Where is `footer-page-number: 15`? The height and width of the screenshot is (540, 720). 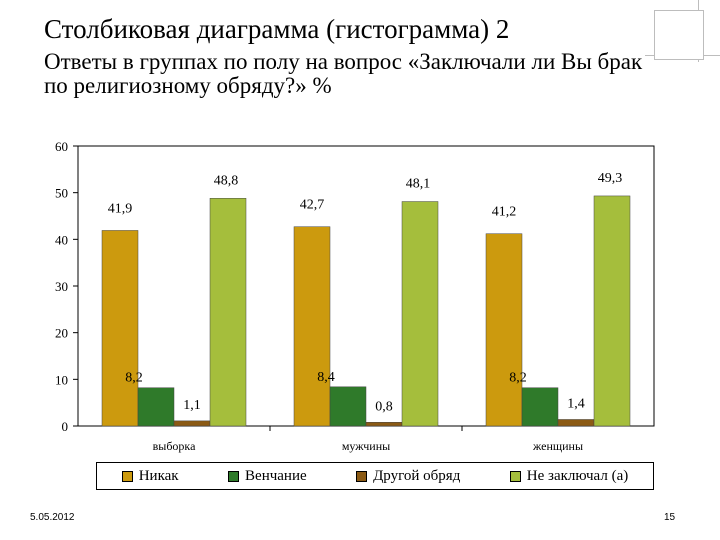 footer-page-number: 15 is located at coordinates (670, 517).